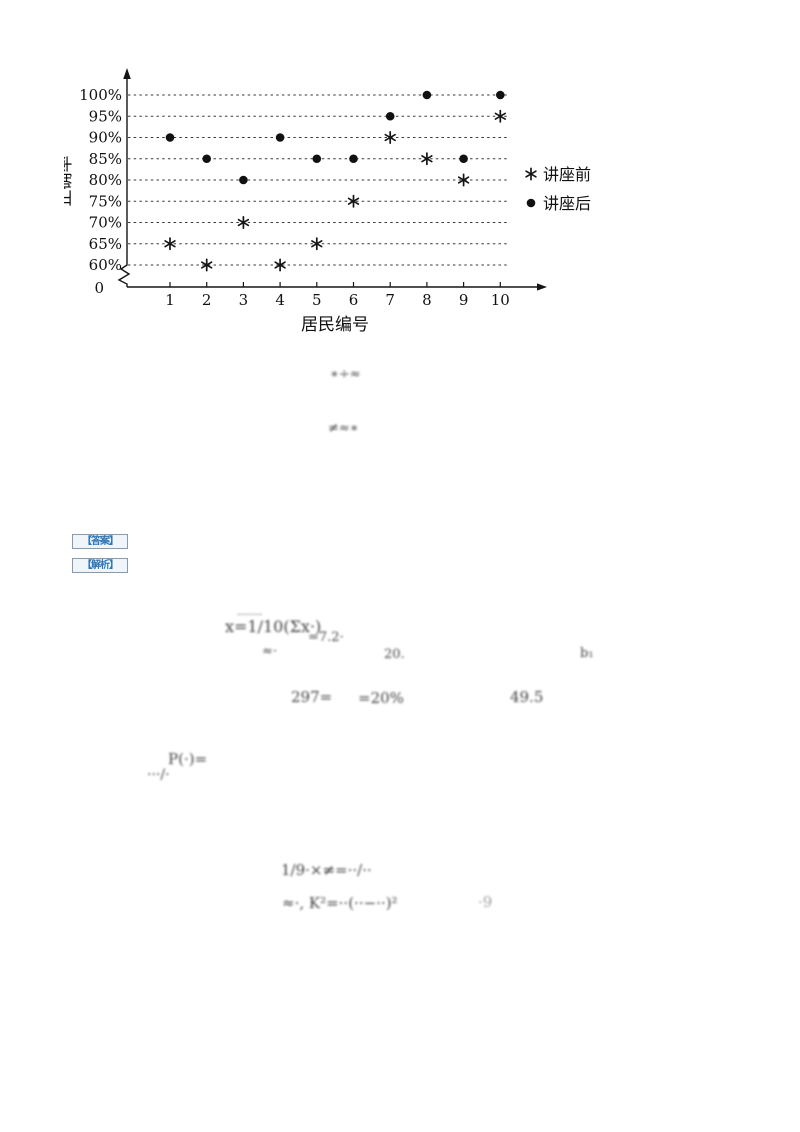 The width and height of the screenshot is (800, 1132). Describe the element at coordinates (343, 428) in the screenshot. I see `faint-fragment: ≠≈∗` at that location.